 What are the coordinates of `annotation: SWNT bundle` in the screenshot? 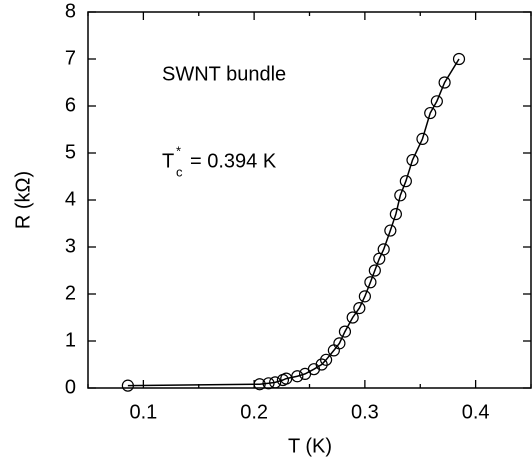 It's located at (224, 74).